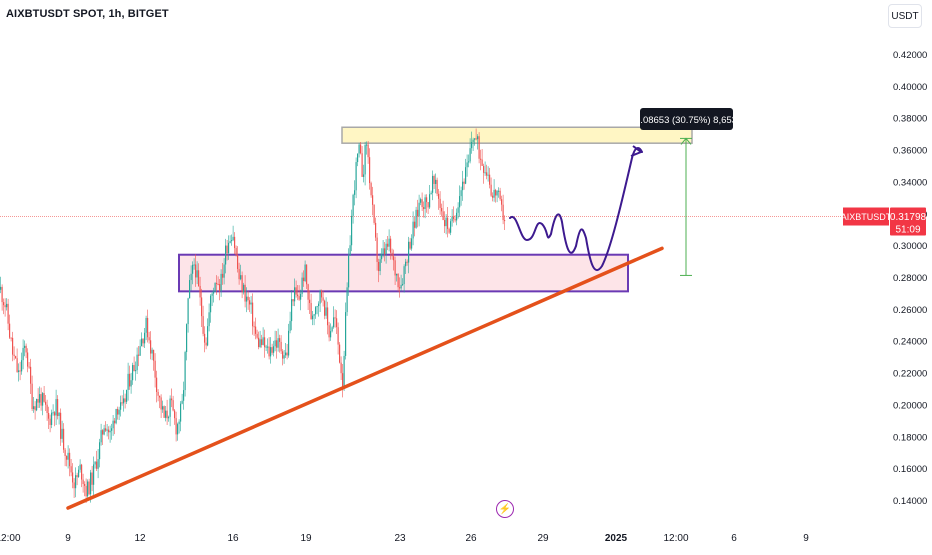  What do you see at coordinates (87, 14) in the screenshot?
I see `symbol-title: AIXBTUSDT SPOT, 1h, BITGET` at bounding box center [87, 14].